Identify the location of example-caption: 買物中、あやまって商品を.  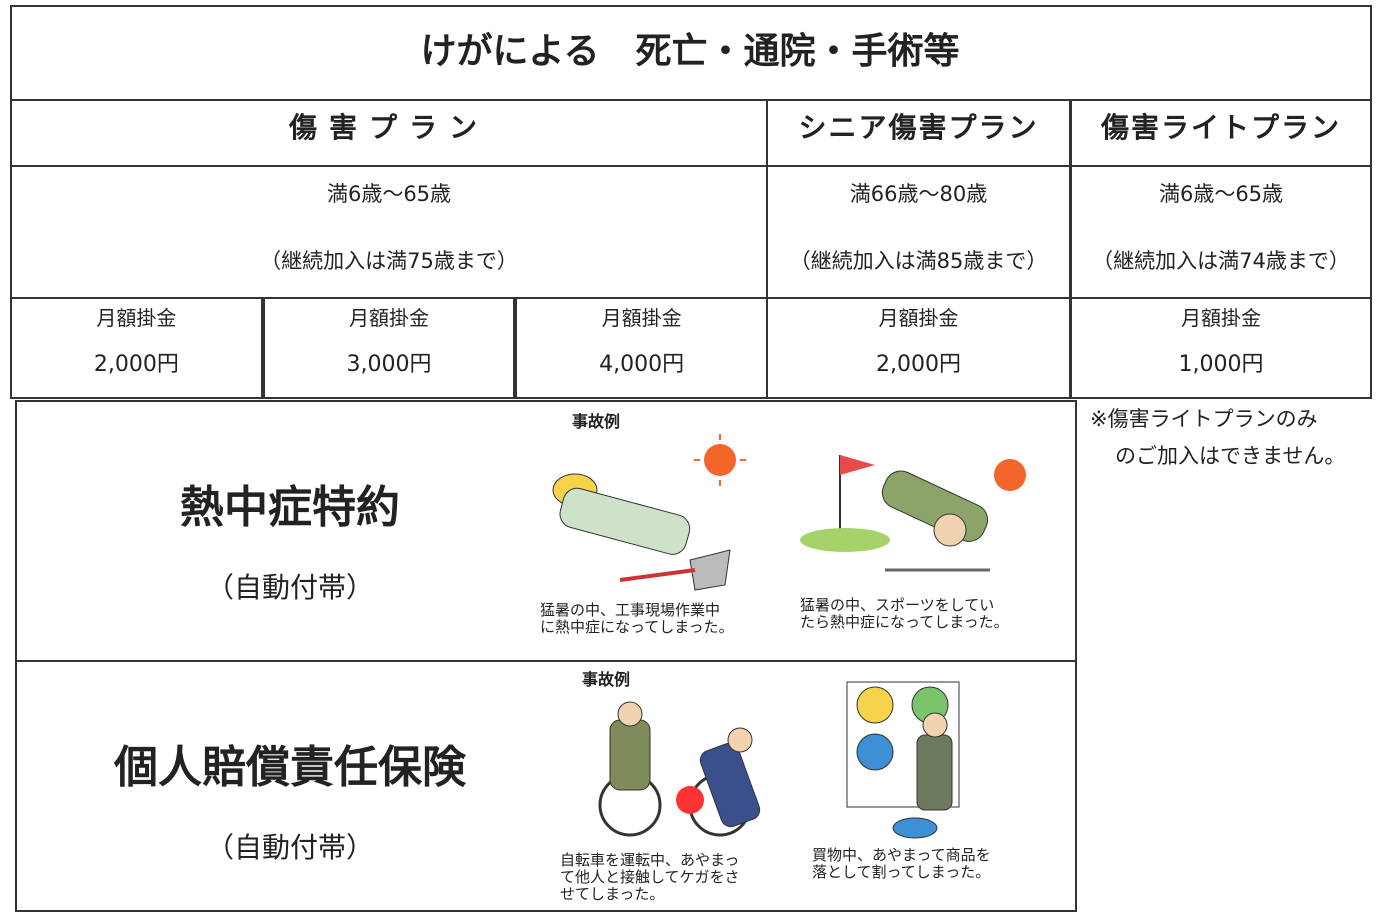
(901, 855).